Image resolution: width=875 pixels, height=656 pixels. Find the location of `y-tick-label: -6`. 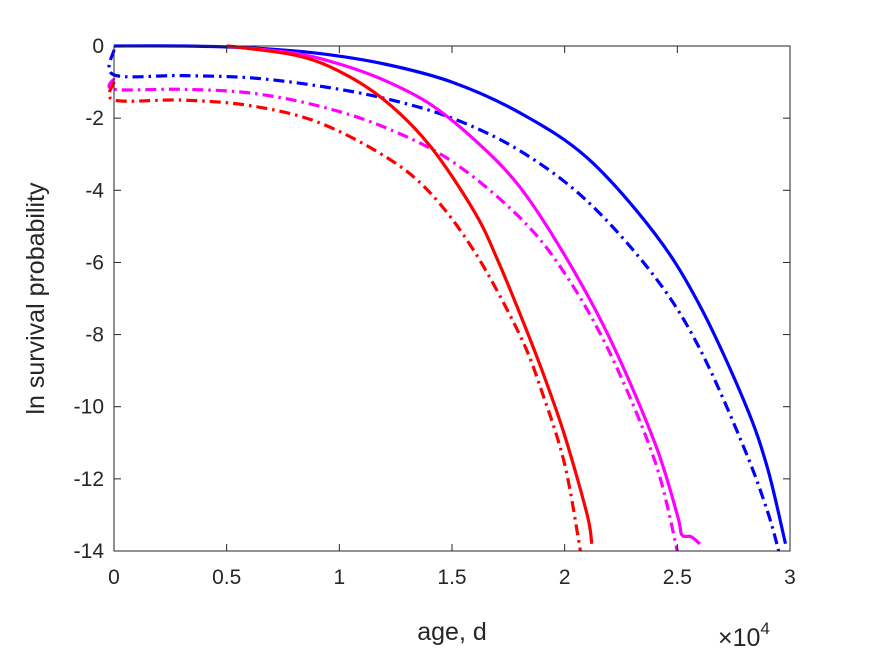

y-tick-label: -6 is located at coordinates (94, 262).